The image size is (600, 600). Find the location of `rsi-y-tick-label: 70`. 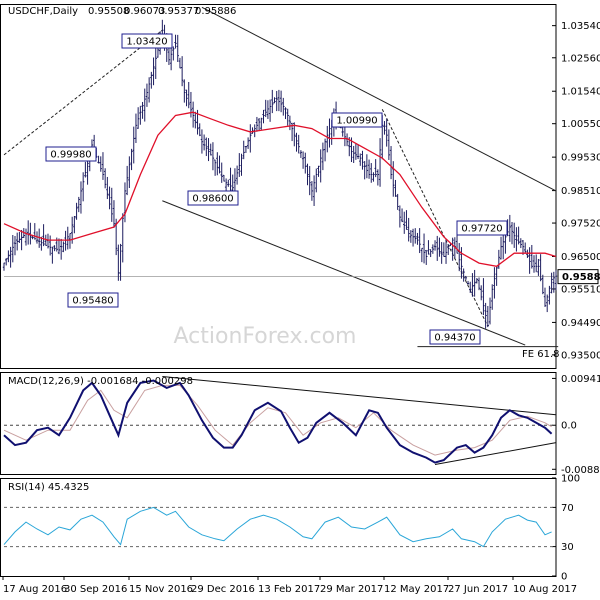

rsi-y-tick-label: 70 is located at coordinates (567, 508).